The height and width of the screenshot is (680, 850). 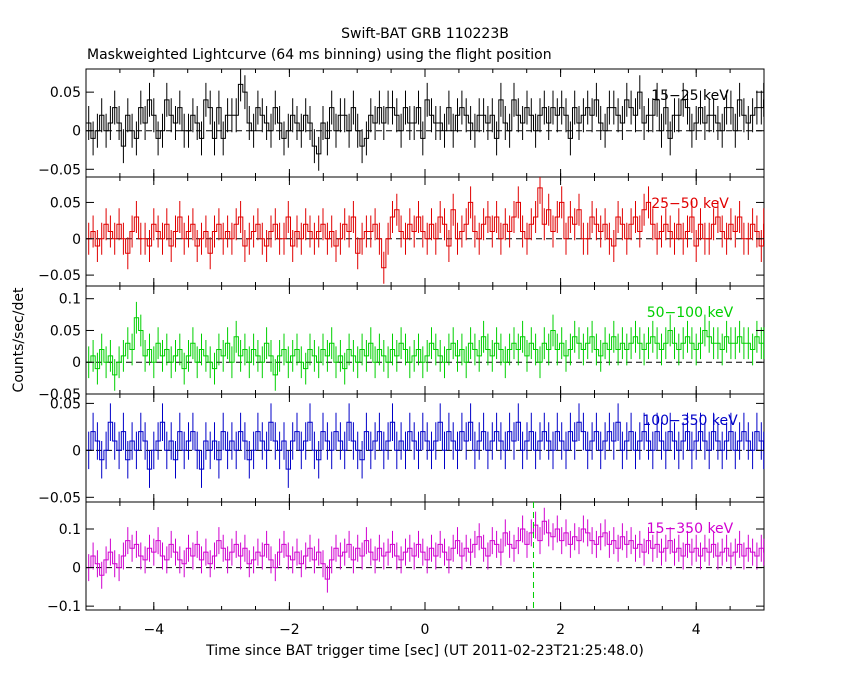 I want to click on panel-4: −0.05 0 0.05 100−350 keV, so click(x=401, y=449).